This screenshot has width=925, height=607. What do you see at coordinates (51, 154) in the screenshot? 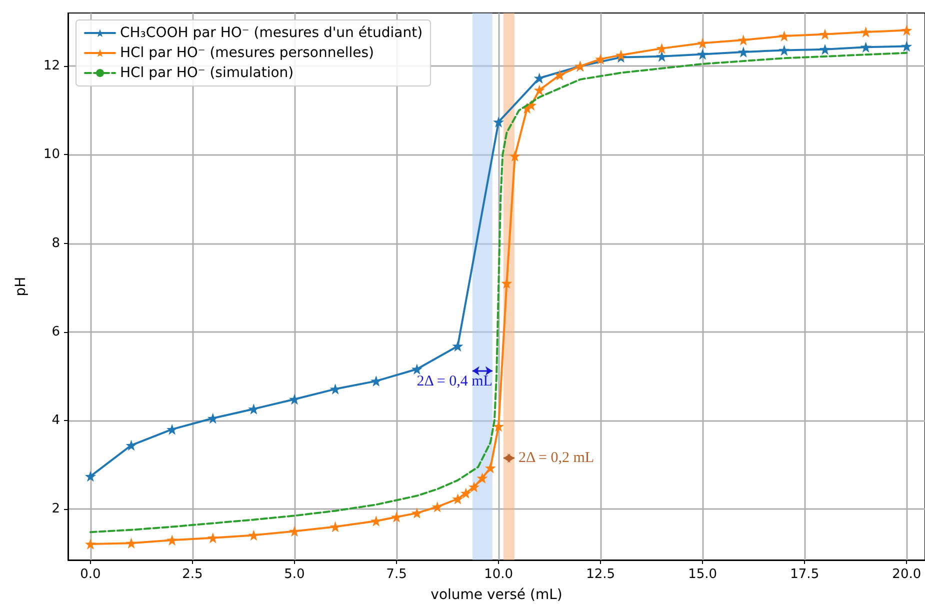
I see `y-tick-label: 10` at bounding box center [51, 154].